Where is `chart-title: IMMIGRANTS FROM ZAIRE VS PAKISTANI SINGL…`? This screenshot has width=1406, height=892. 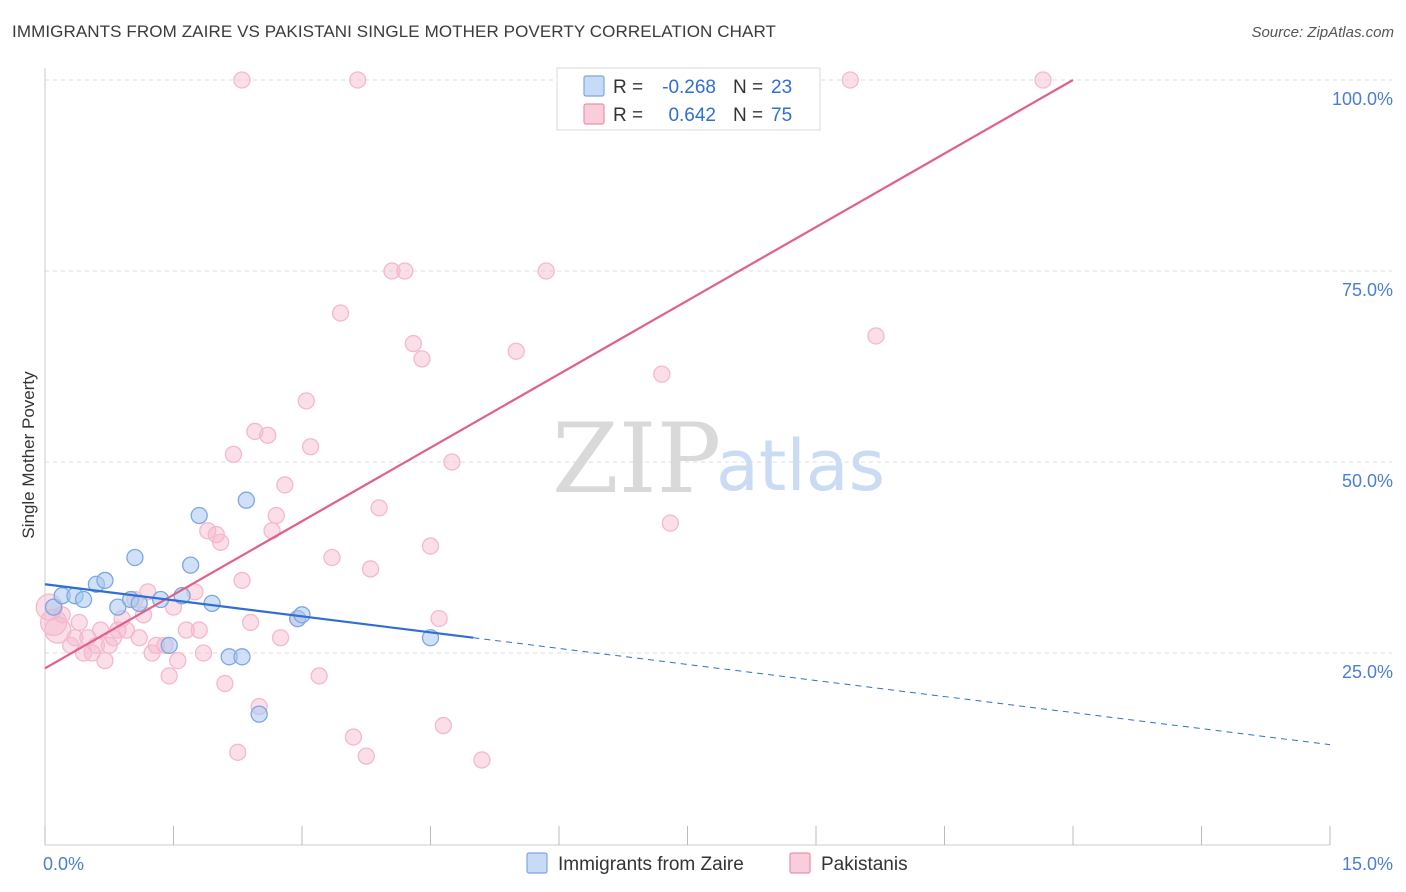 chart-title: IMMIGRANTS FROM ZAIRE VS PAKISTANI SINGL… is located at coordinates (394, 31).